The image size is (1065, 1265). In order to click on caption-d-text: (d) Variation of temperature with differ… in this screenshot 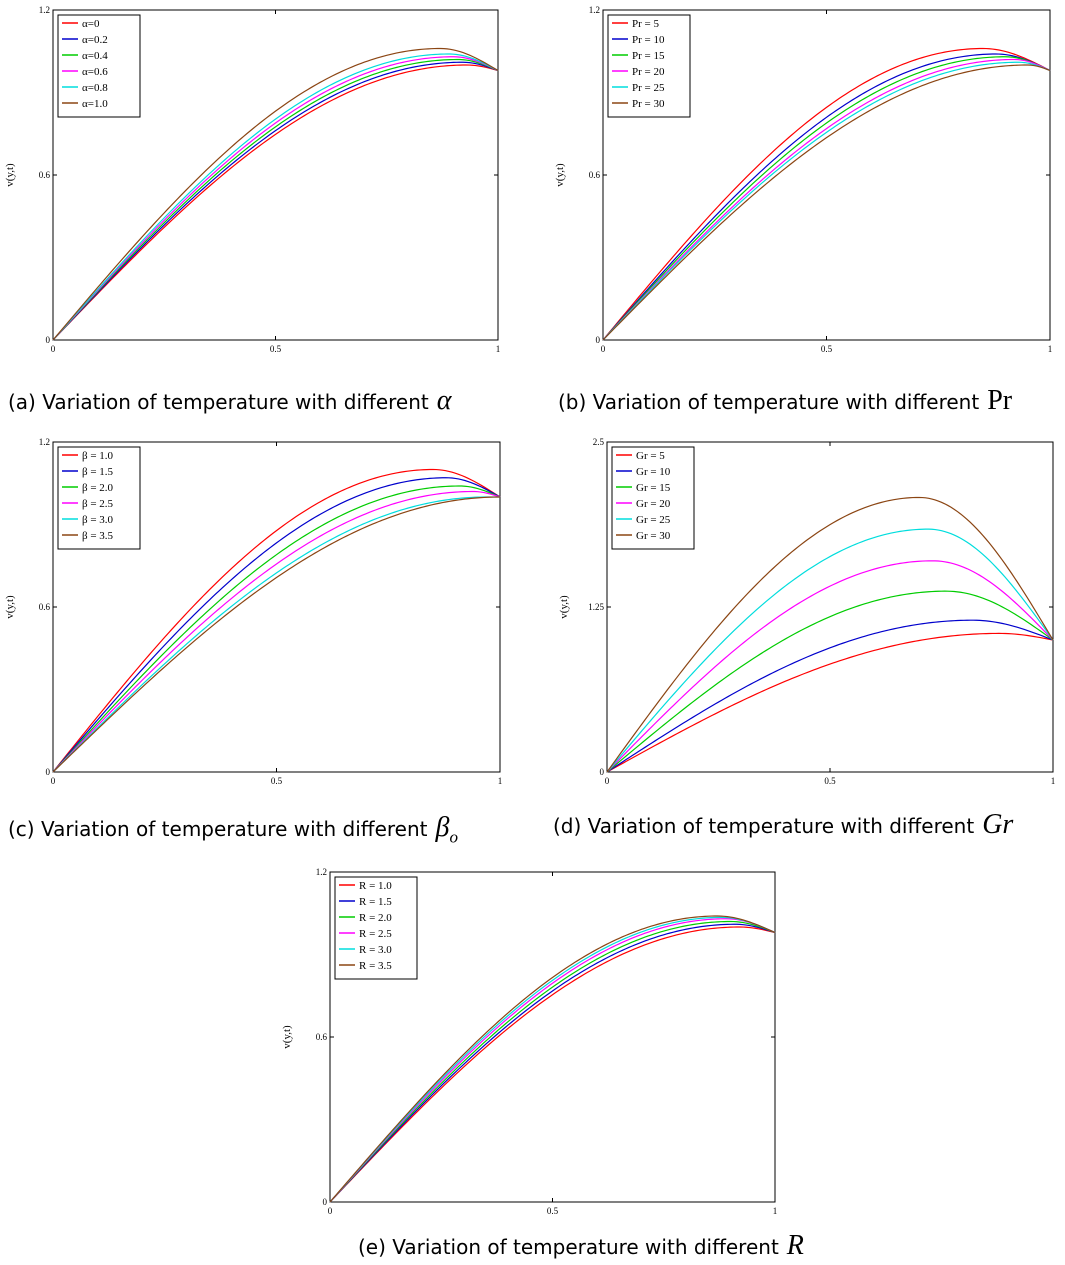, I will do `click(764, 826)`.